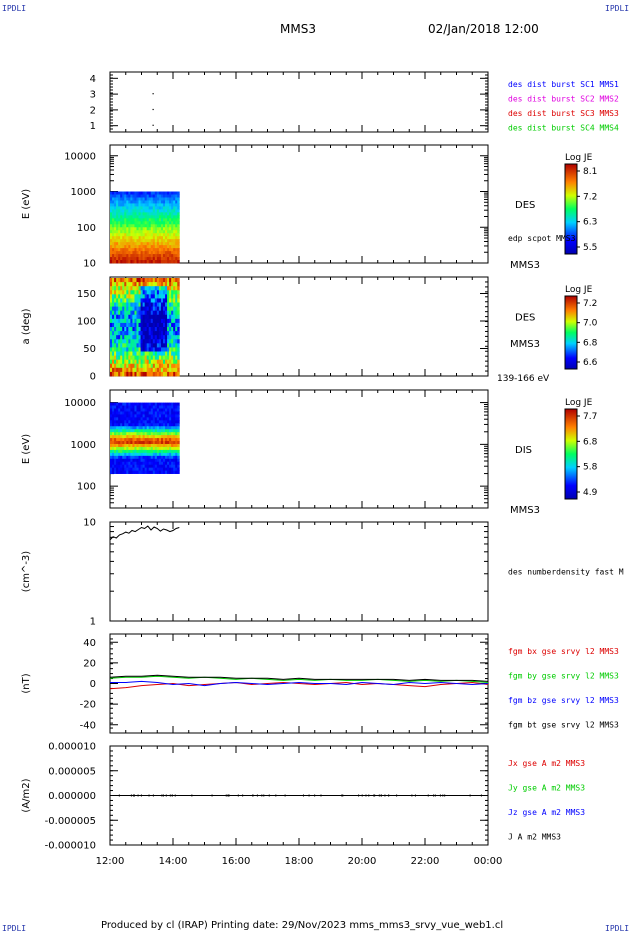 The height and width of the screenshot is (934, 630). I want to click on series-line, so click(144, 533).